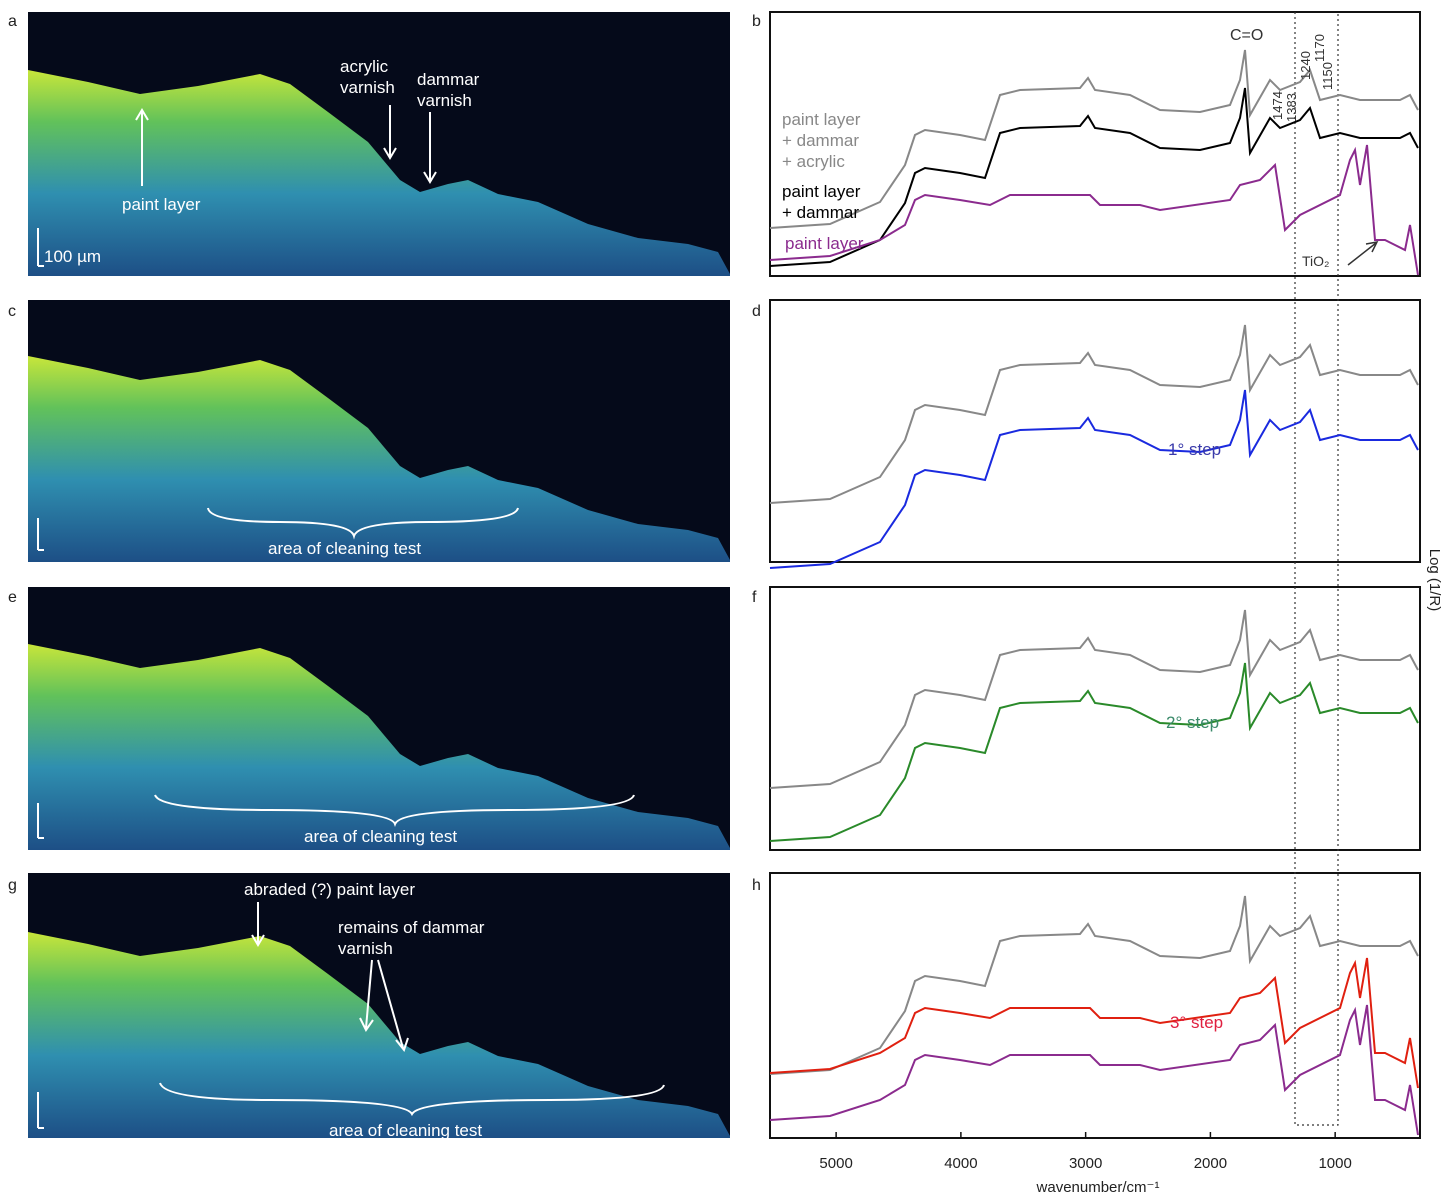 This screenshot has height=1201, width=1444. I want to click on tio2-arrow, so click(1363, 253).